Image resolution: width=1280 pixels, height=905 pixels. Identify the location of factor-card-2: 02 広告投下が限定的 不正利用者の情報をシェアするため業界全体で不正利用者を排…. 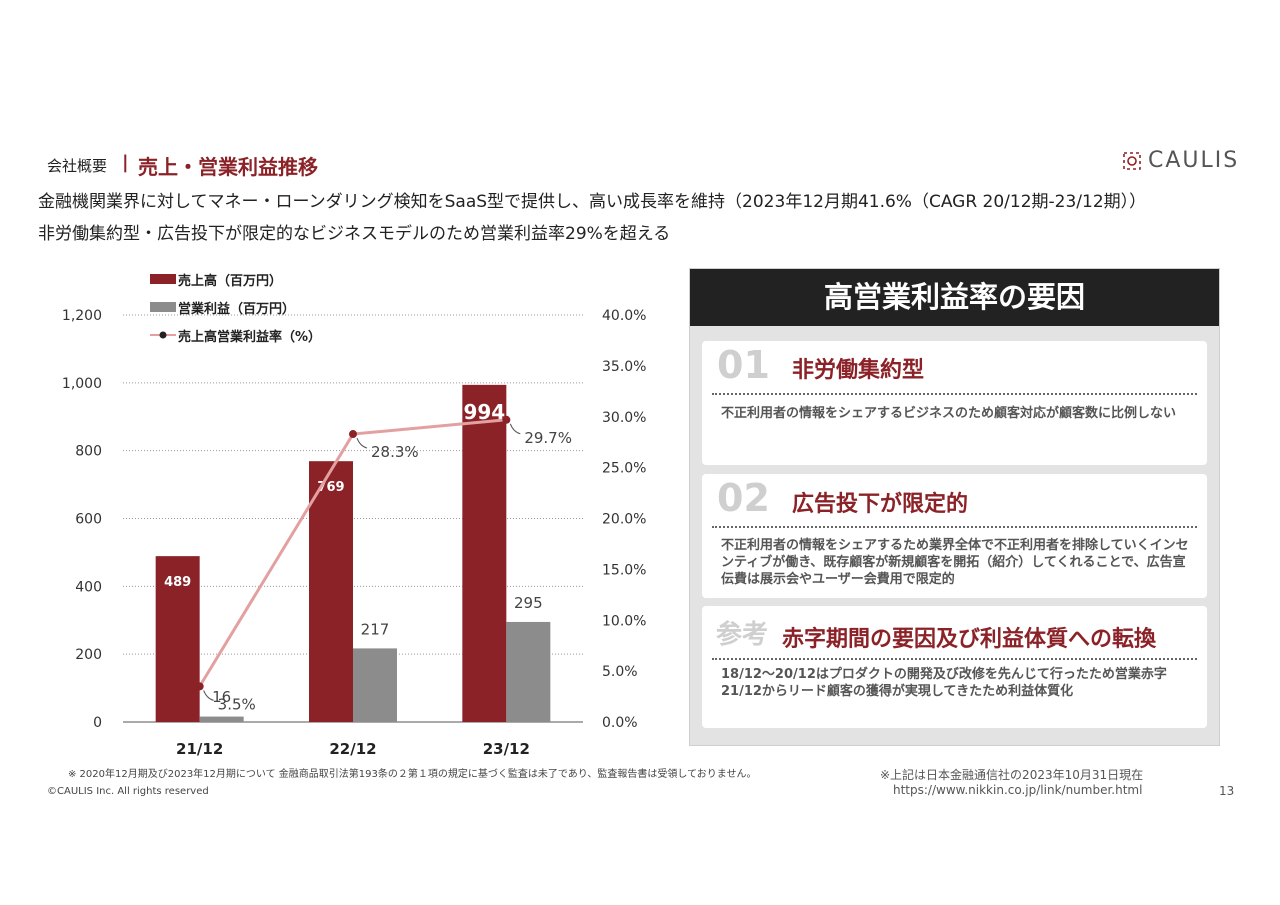
(954, 536).